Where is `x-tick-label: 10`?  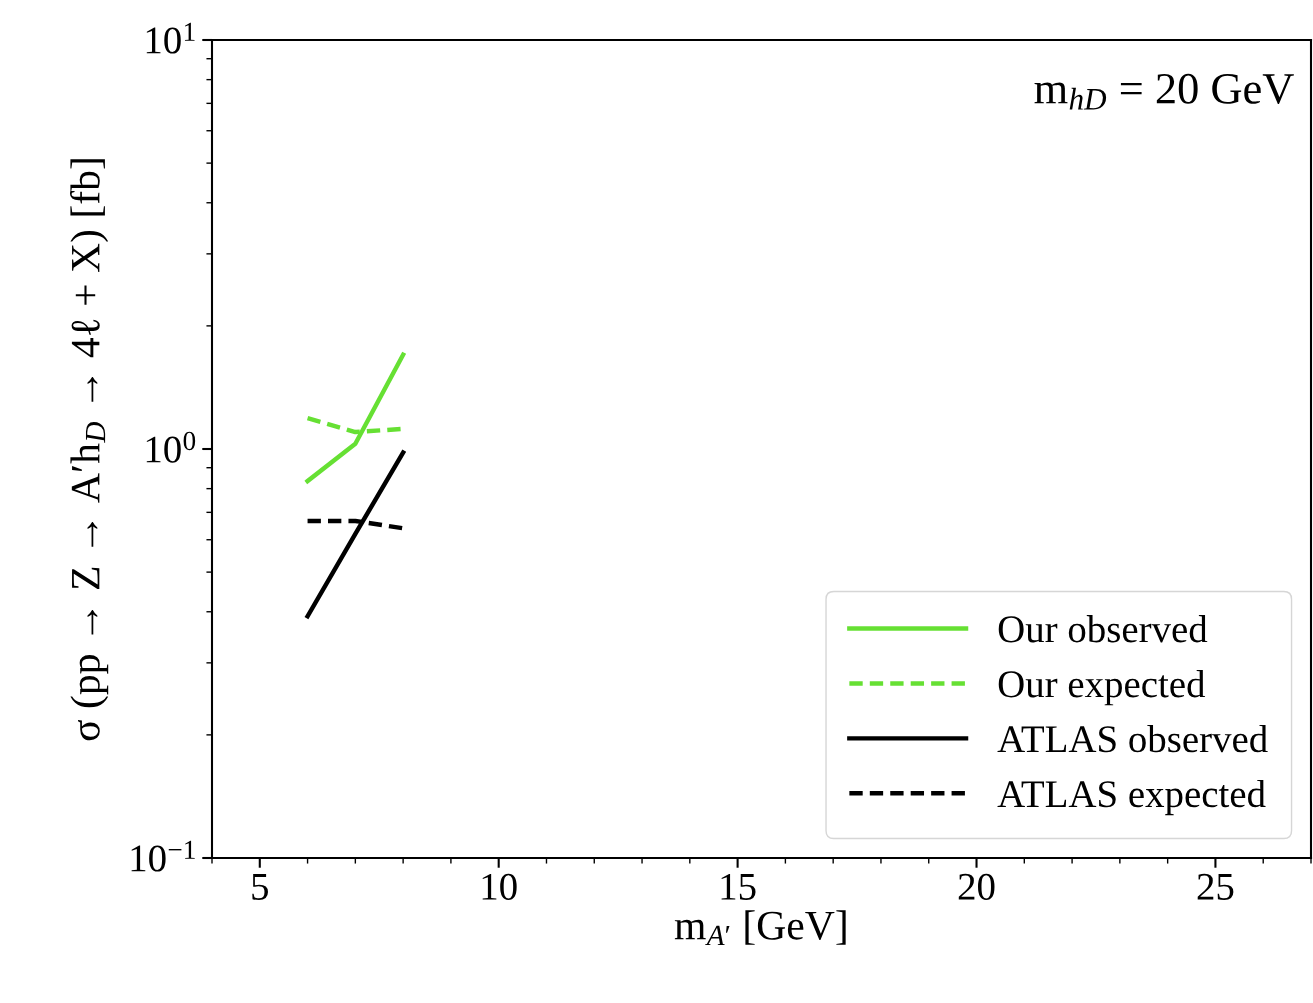
x-tick-label: 10 is located at coordinates (499, 886).